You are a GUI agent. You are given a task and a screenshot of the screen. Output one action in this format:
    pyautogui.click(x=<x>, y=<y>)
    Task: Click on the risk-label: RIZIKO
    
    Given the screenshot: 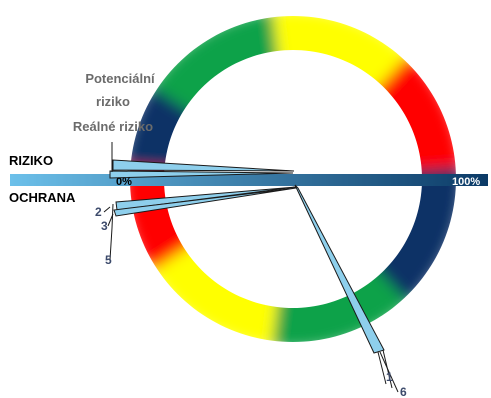 What is the action you would take?
    pyautogui.click(x=31, y=160)
    